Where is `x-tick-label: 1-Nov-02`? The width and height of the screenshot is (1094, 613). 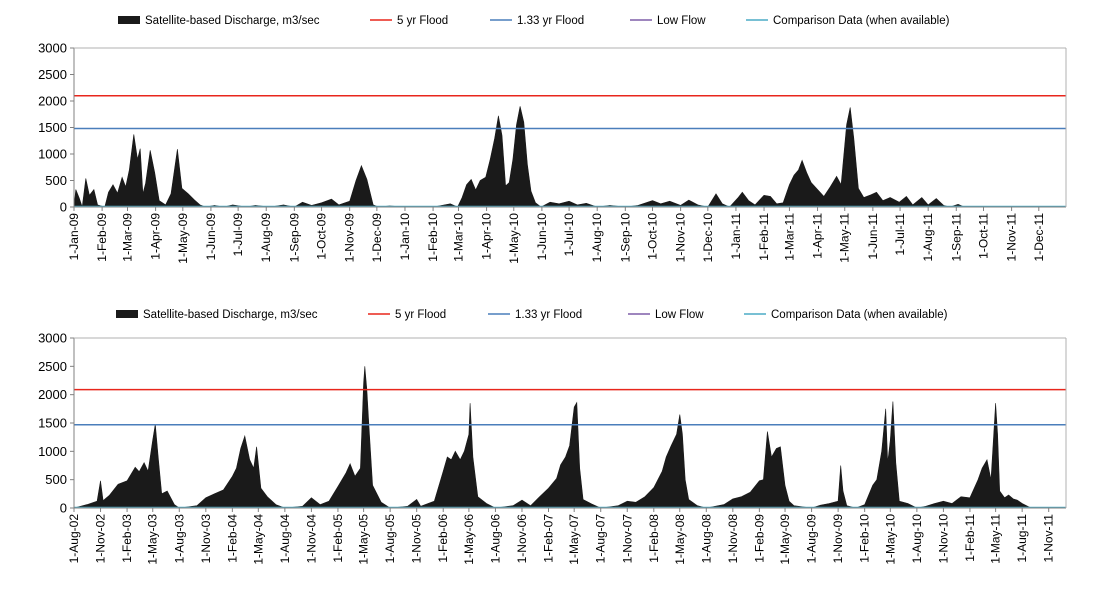
x-tick-label: 1-Nov-02 is located at coordinates (101, 539).